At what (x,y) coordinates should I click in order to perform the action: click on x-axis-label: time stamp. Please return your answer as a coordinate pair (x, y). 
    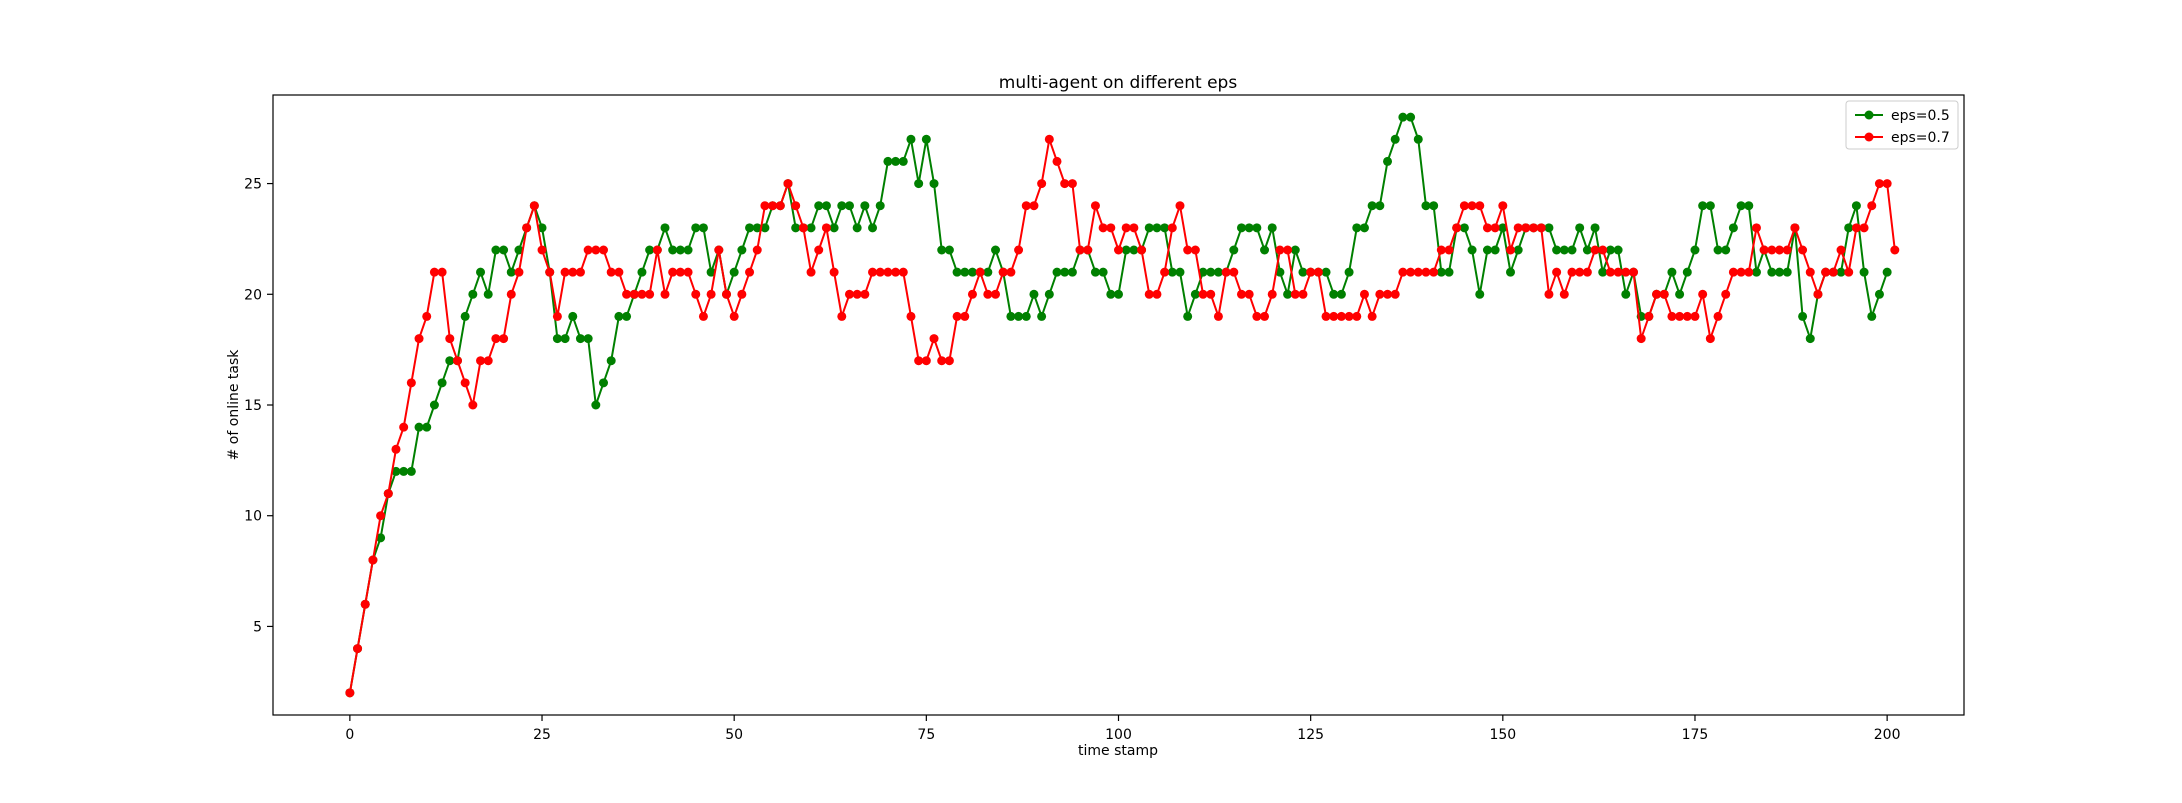
    Looking at the image, I should click on (1118, 751).